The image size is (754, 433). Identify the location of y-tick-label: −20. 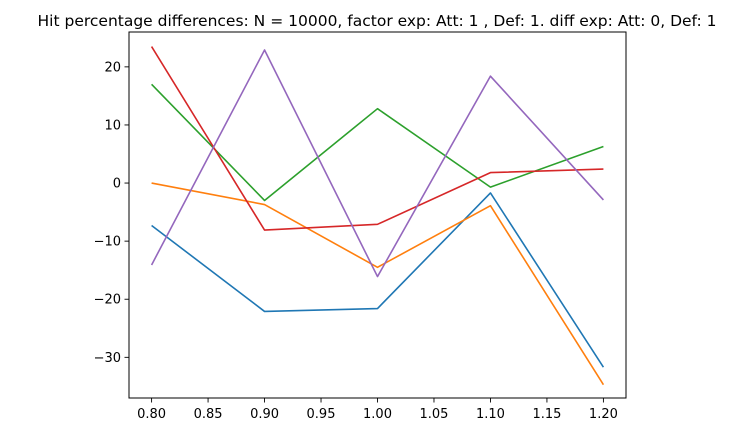
(107, 300).